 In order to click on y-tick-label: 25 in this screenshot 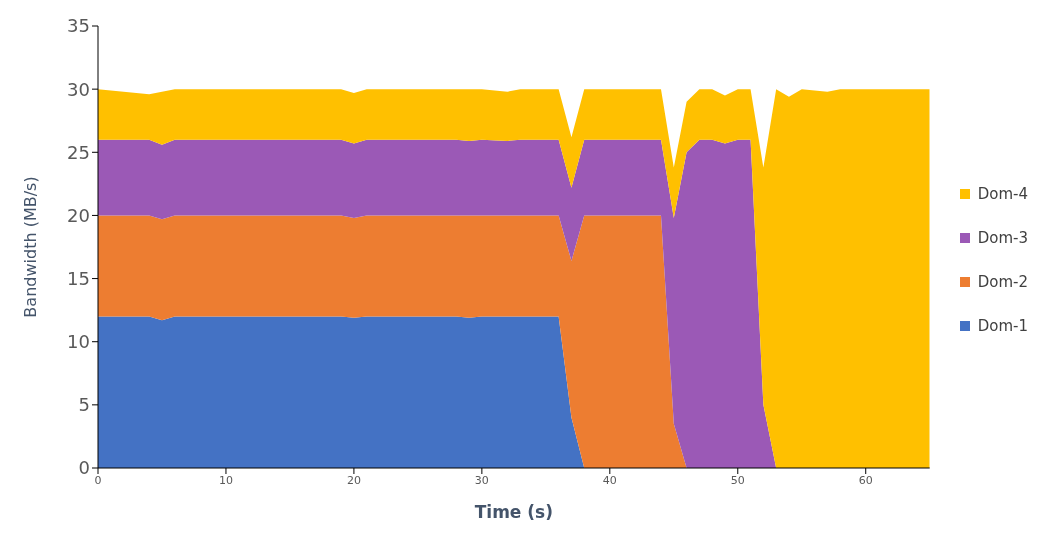, I will do `click(78, 152)`.